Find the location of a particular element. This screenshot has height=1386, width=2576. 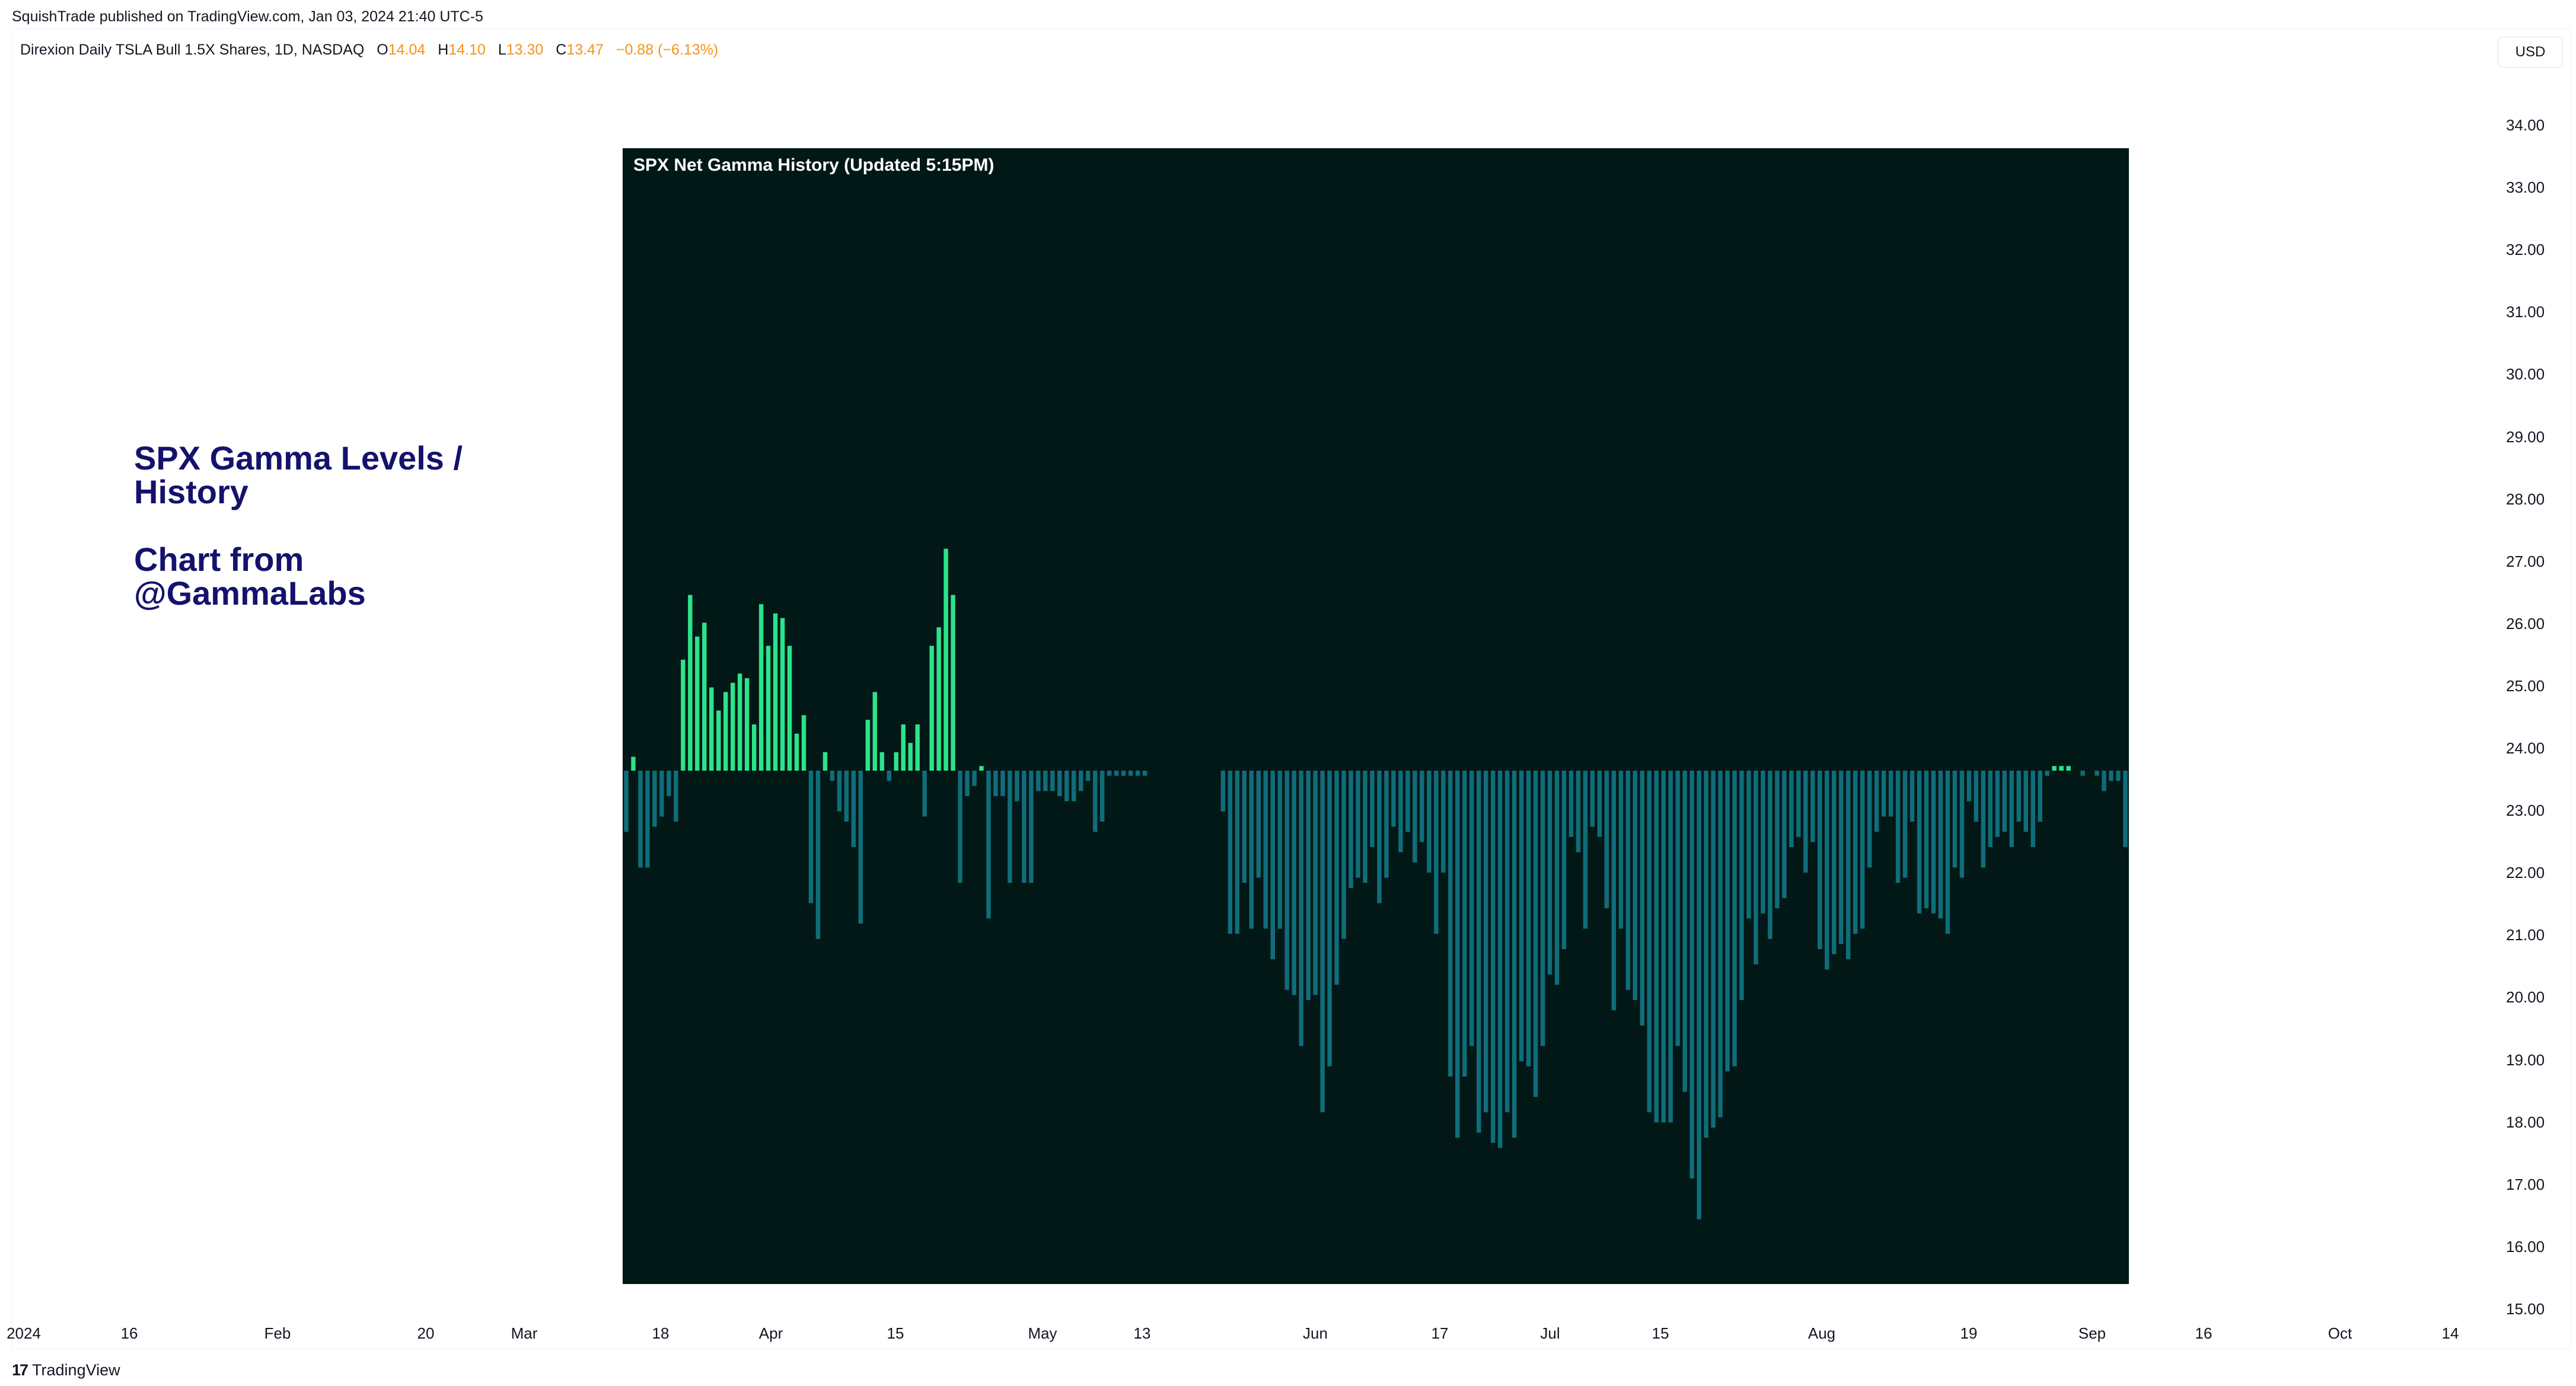

tradingview-logo: 17 TradingView is located at coordinates (66, 1370).